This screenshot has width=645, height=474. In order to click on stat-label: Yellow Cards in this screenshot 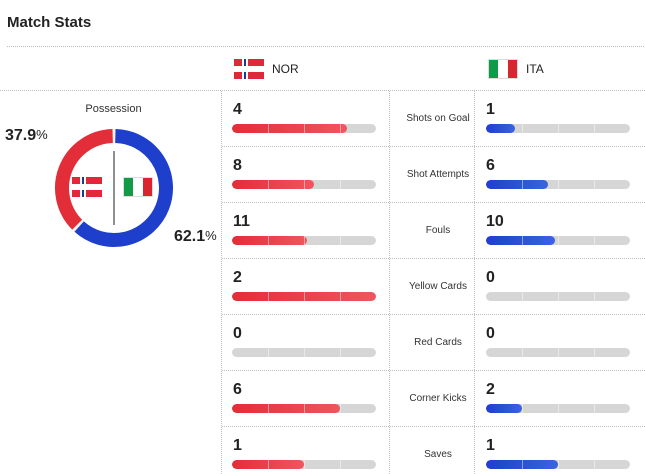, I will do `click(438, 286)`.